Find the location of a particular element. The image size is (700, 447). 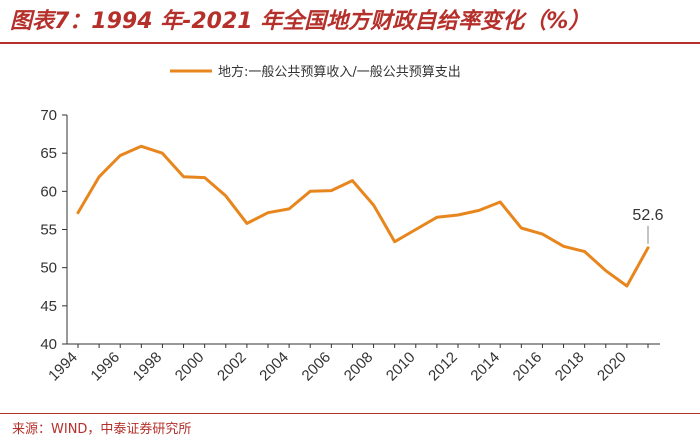

x-tick-label: 2008 is located at coordinates (359, 367).